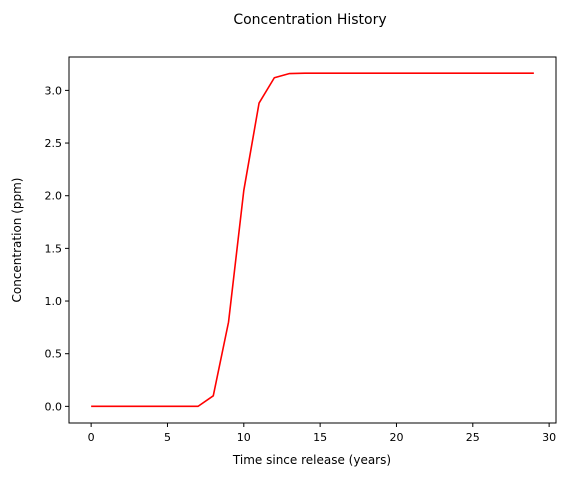 The image size is (569, 480). I want to click on y-axis: 0.0 0.5 1.0 1.5 2.0 2.5 3.0, so click(57, 248).